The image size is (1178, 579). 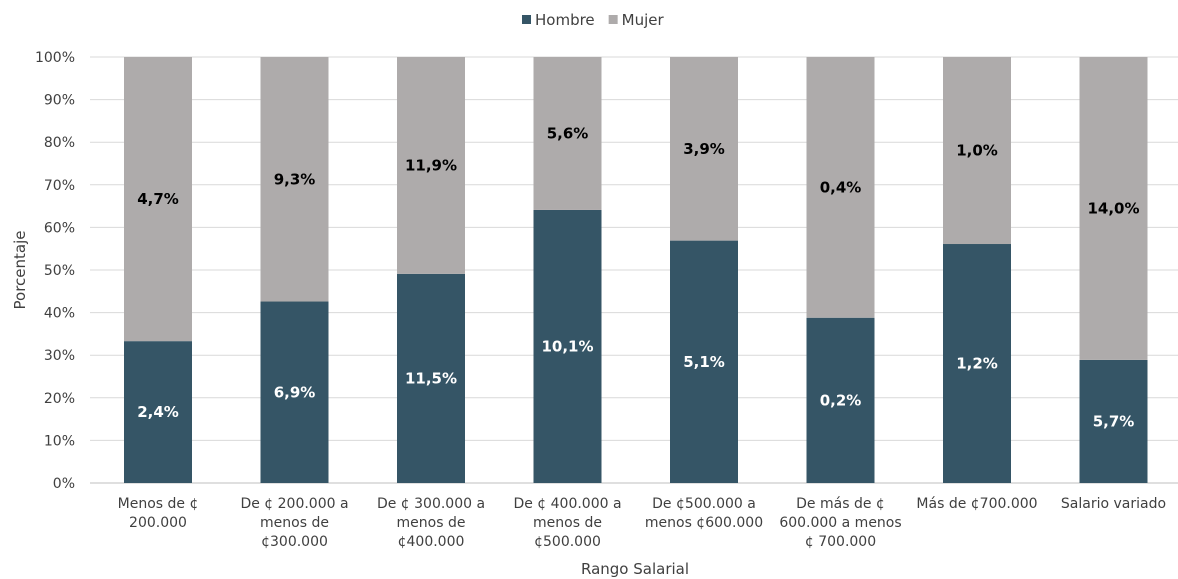 What do you see at coordinates (635, 569) in the screenshot?
I see `x-axis-title: Rango Salarial` at bounding box center [635, 569].